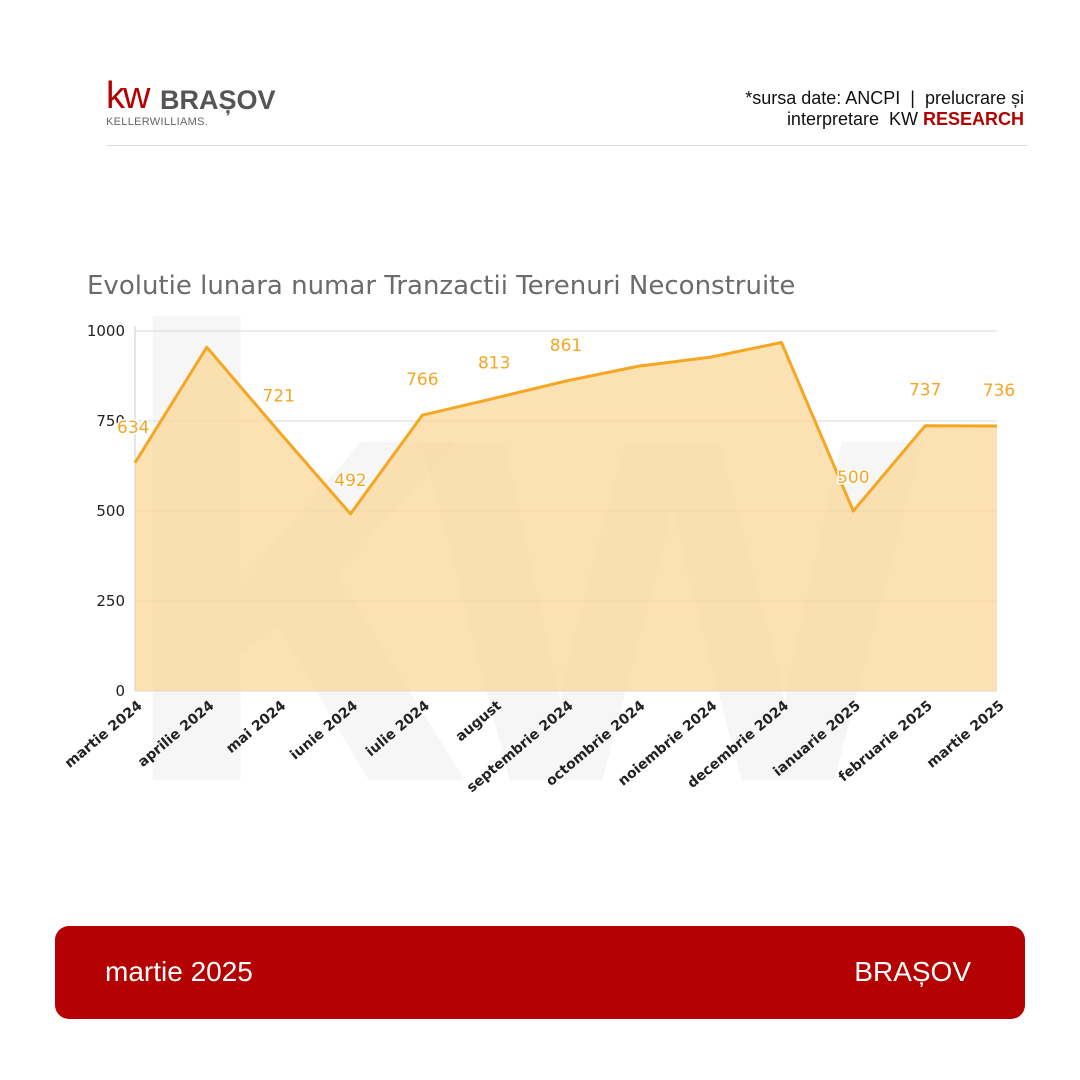  I want to click on footer-banner: martie 2025 BRAȘOV, so click(540, 972).